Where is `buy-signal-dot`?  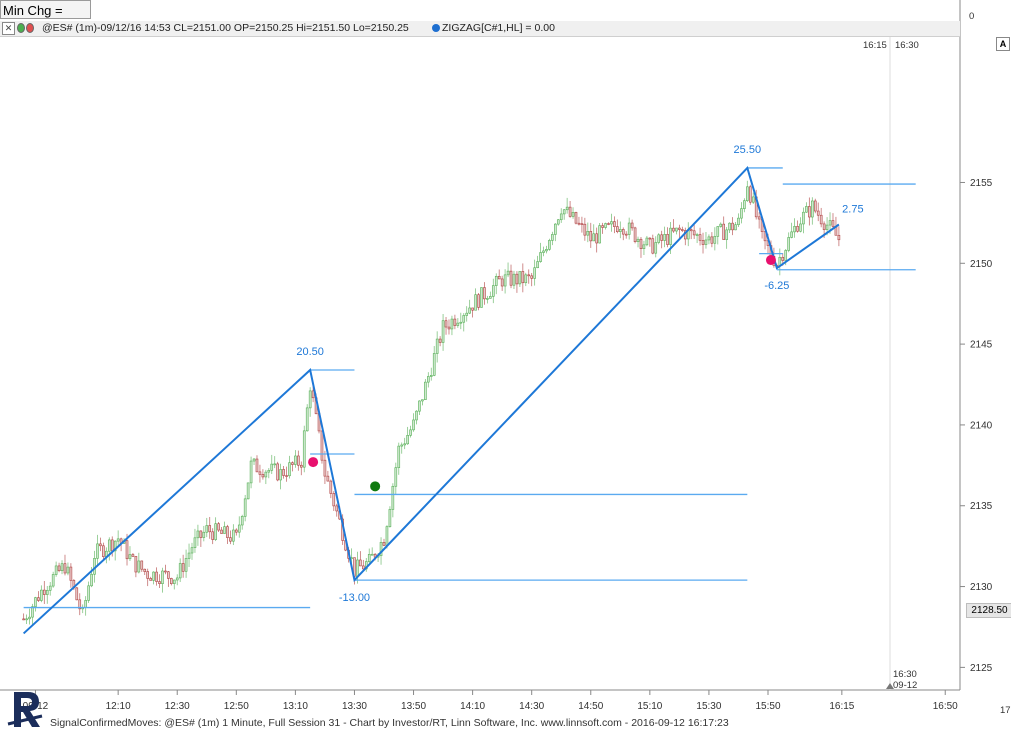
buy-signal-dot is located at coordinates (375, 486).